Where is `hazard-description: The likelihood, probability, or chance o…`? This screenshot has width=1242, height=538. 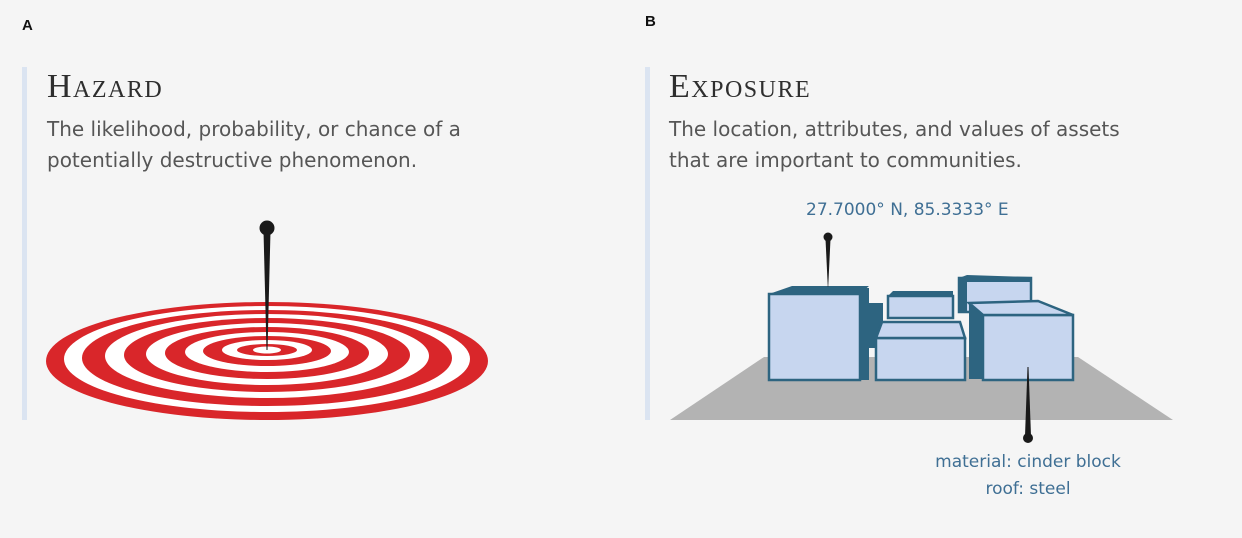 hazard-description: The likelihood, probability, or chance o… is located at coordinates (254, 145).